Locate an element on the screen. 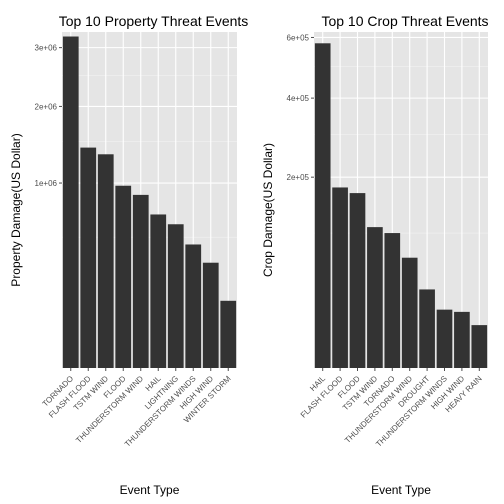 Image resolution: width=504 pixels, height=504 pixels. y-tick-label: 2e+06 is located at coordinates (46, 106).